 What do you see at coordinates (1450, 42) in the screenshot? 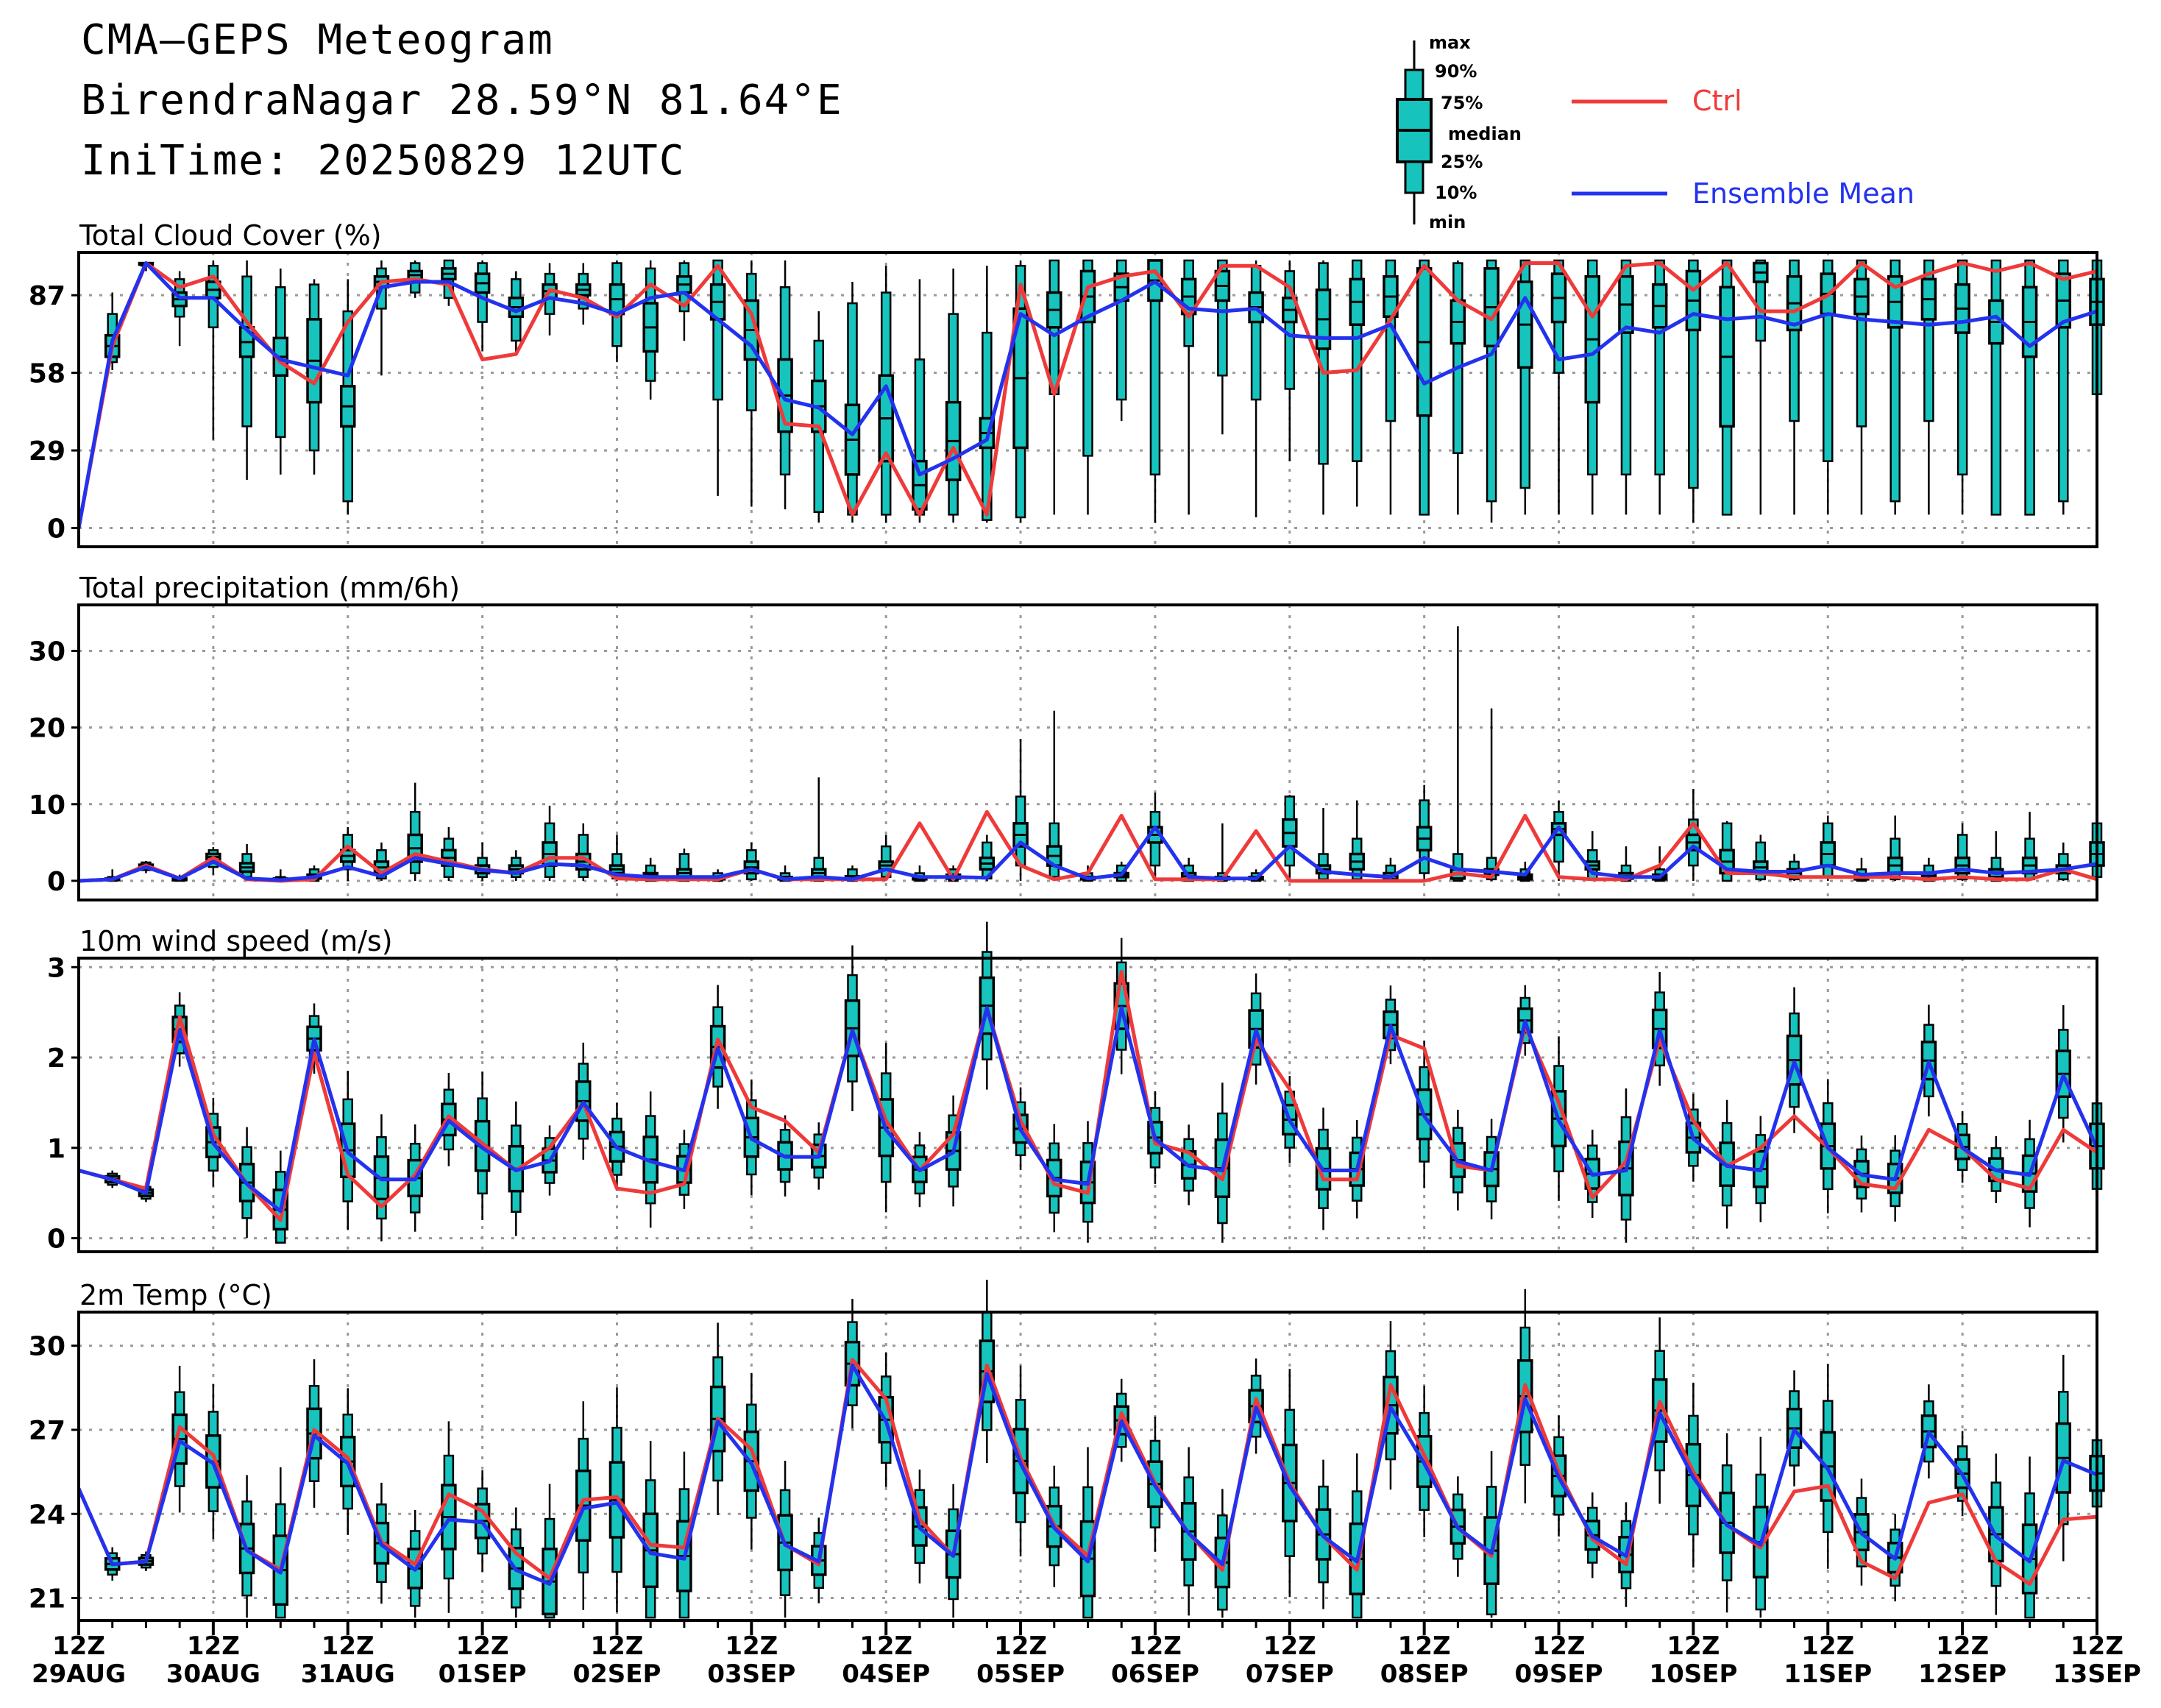
I see `legend-max-label: max` at bounding box center [1450, 42].